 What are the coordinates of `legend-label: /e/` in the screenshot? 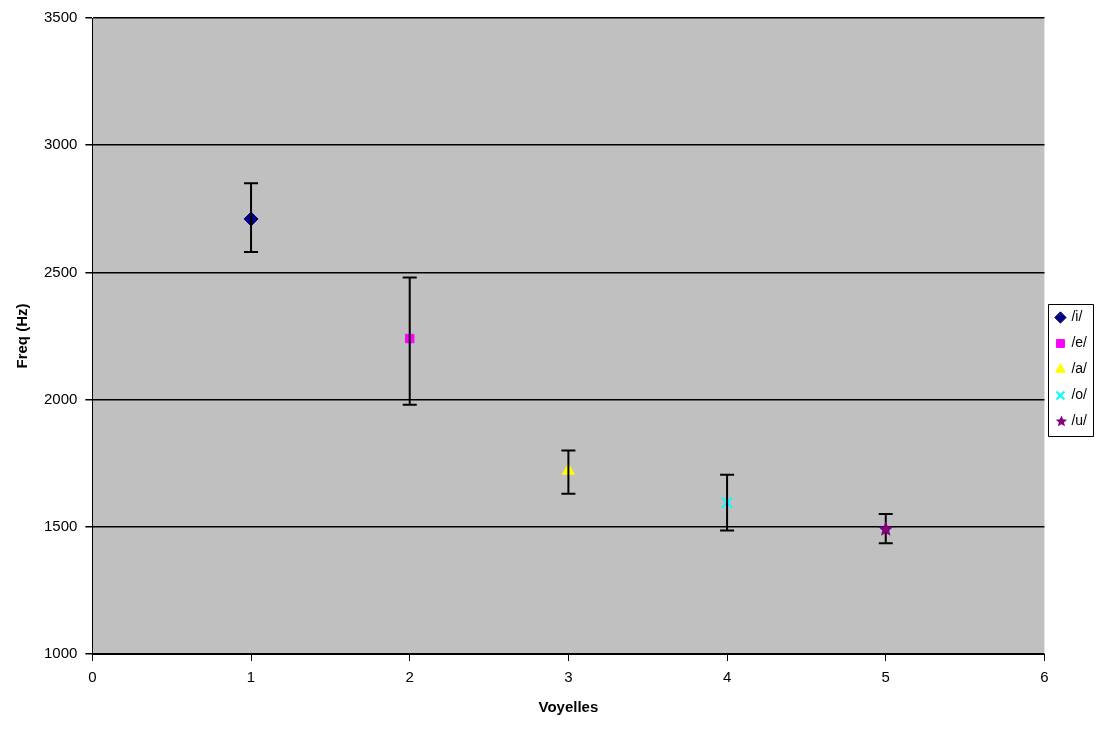 It's located at (1079, 342).